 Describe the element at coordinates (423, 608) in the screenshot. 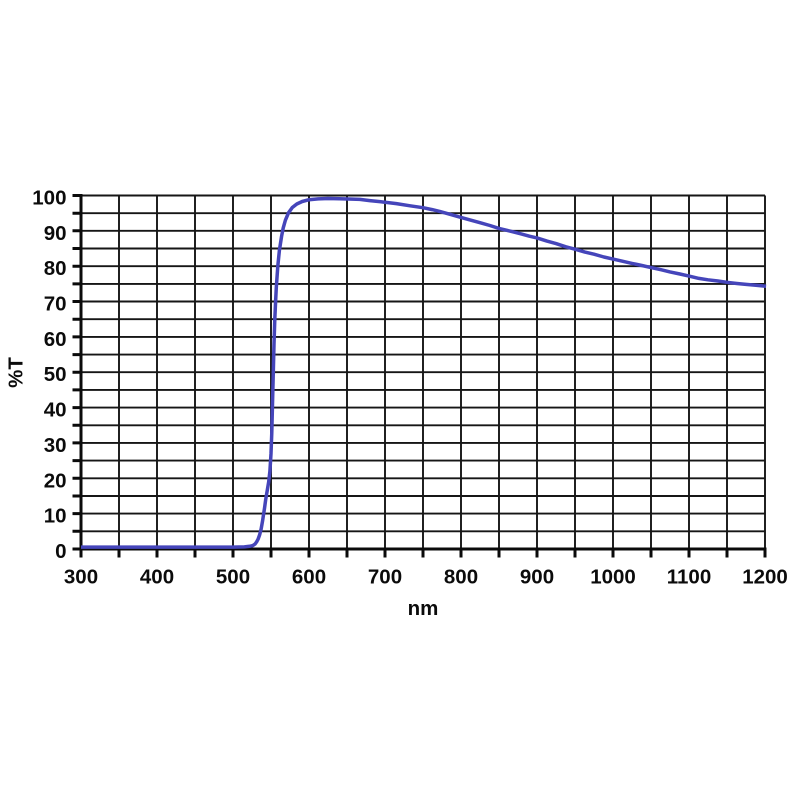

I see `svg-text: nm` at that location.